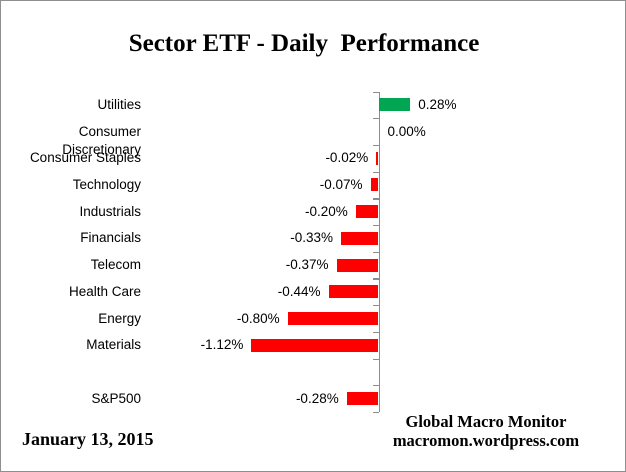 Image resolution: width=626 pixels, height=472 pixels. Describe the element at coordinates (110, 211) in the screenshot. I see `category-label-industrials: Industrials` at that location.